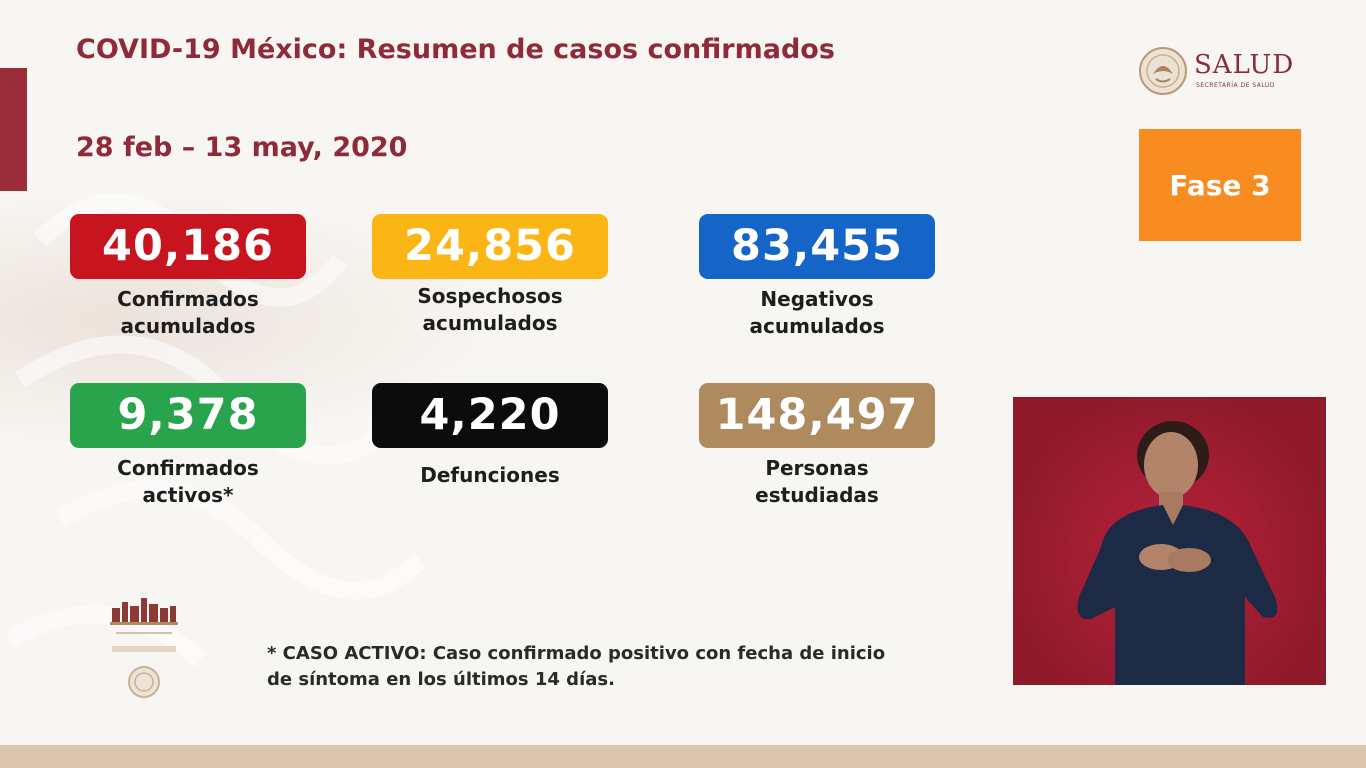  I want to click on stat-value: 40,186, so click(188, 246).